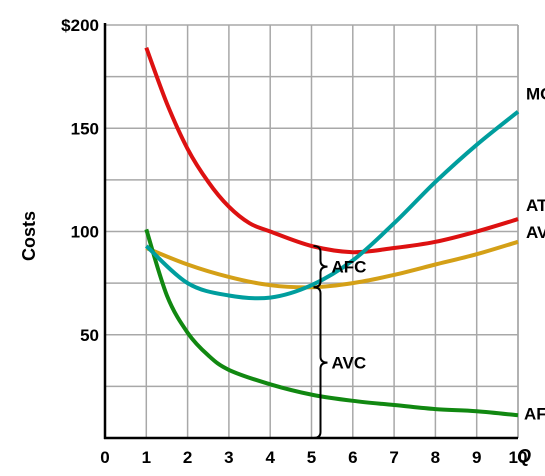 This screenshot has width=545, height=476. What do you see at coordinates (89, 335) in the screenshot?
I see `y-tick-label-50: 50` at bounding box center [89, 335].